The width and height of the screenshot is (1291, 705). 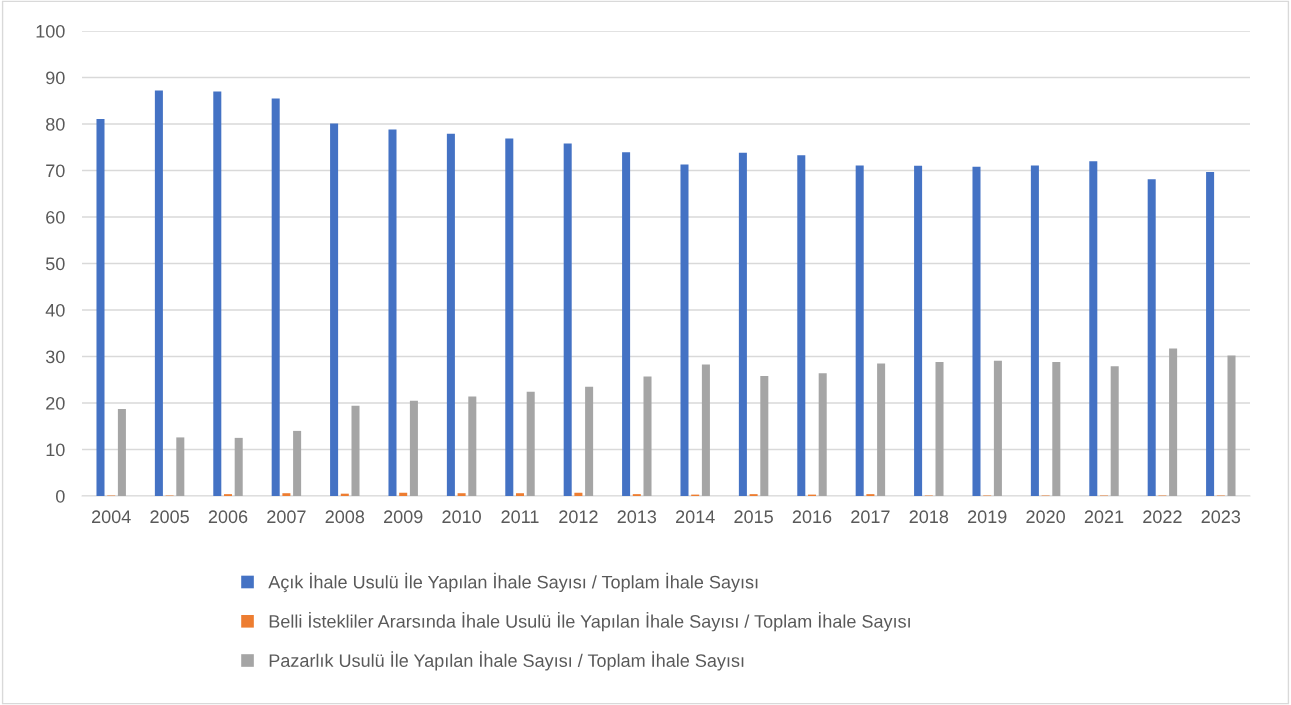 I want to click on x-tick-label: 2007, so click(x=286, y=517).